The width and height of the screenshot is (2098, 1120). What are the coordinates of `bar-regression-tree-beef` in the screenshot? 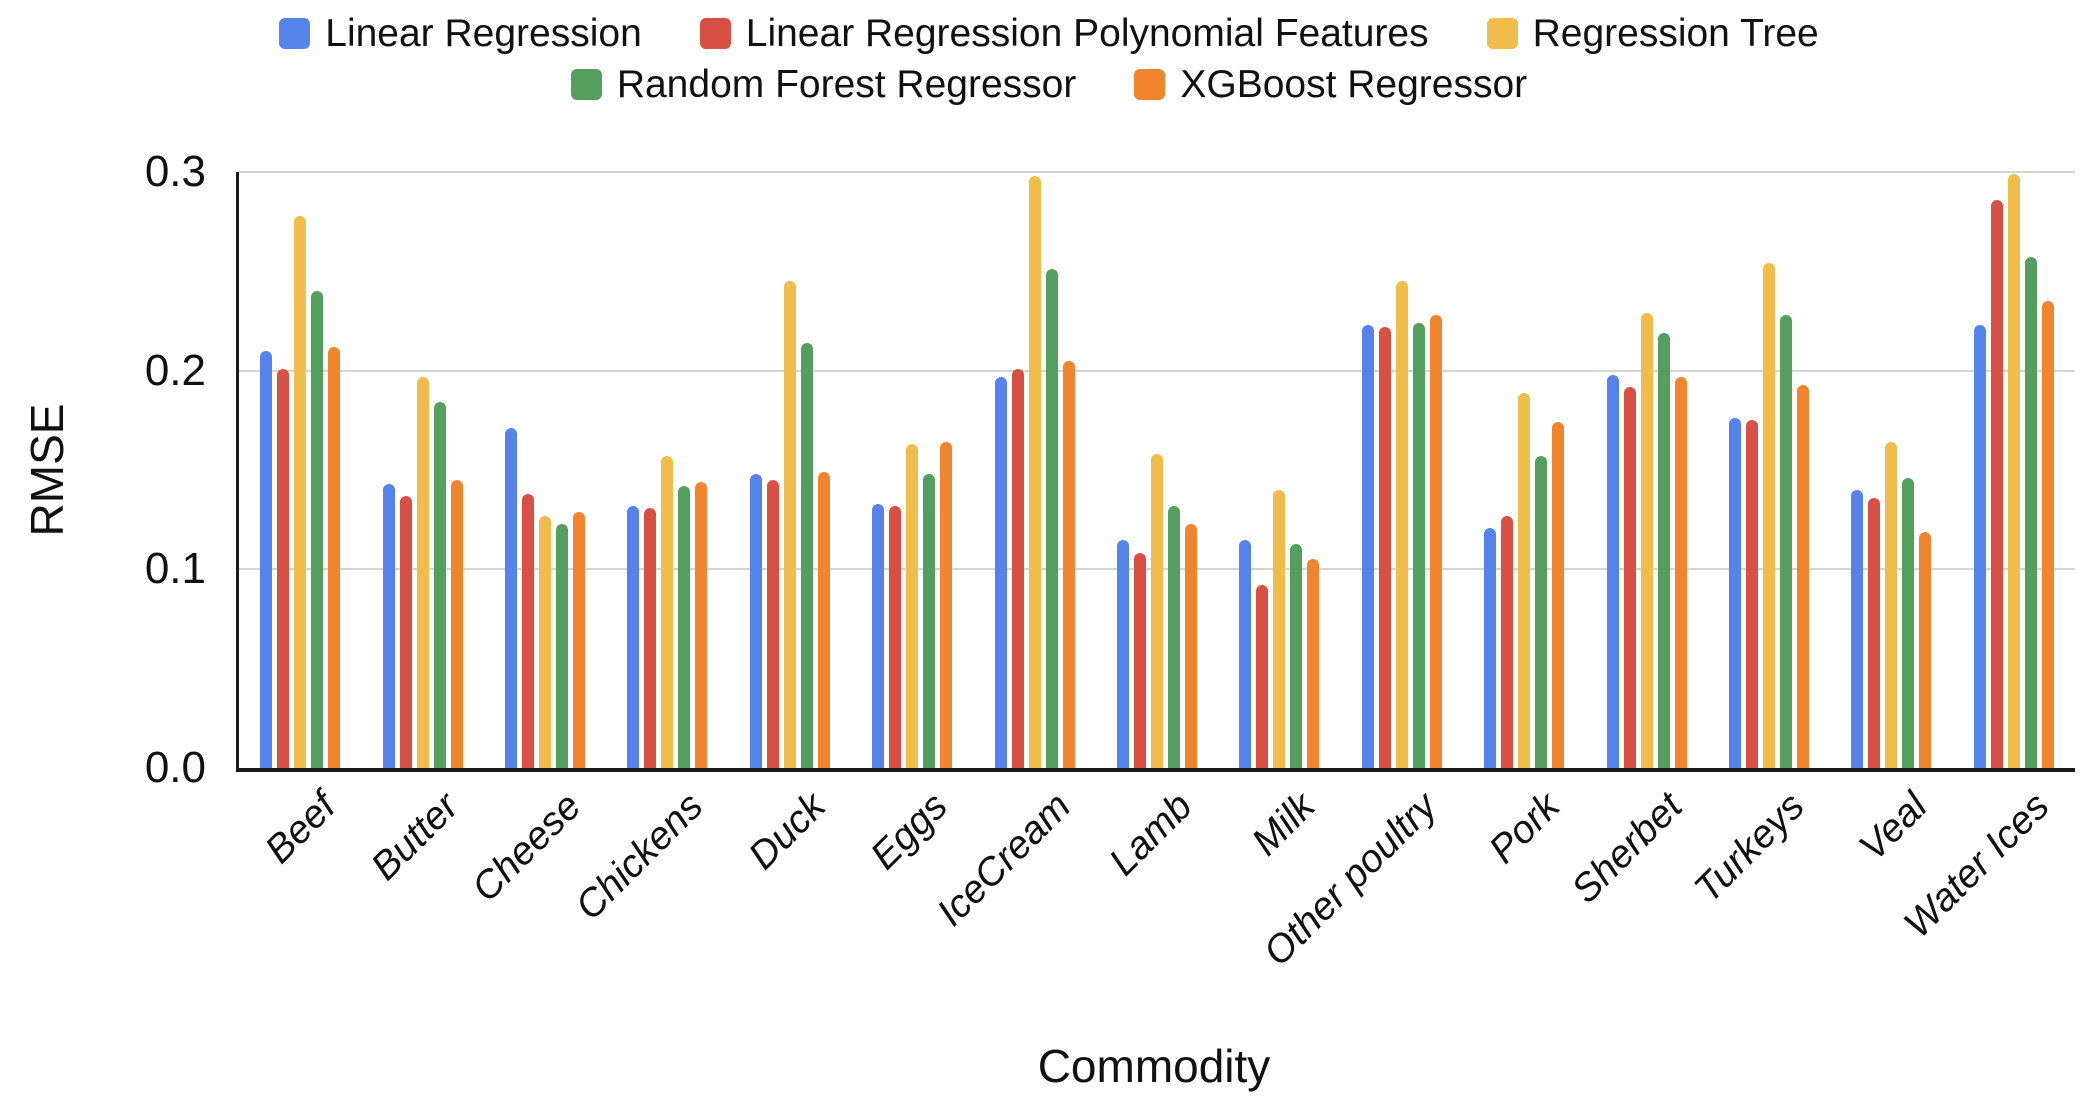 It's located at (300, 491).